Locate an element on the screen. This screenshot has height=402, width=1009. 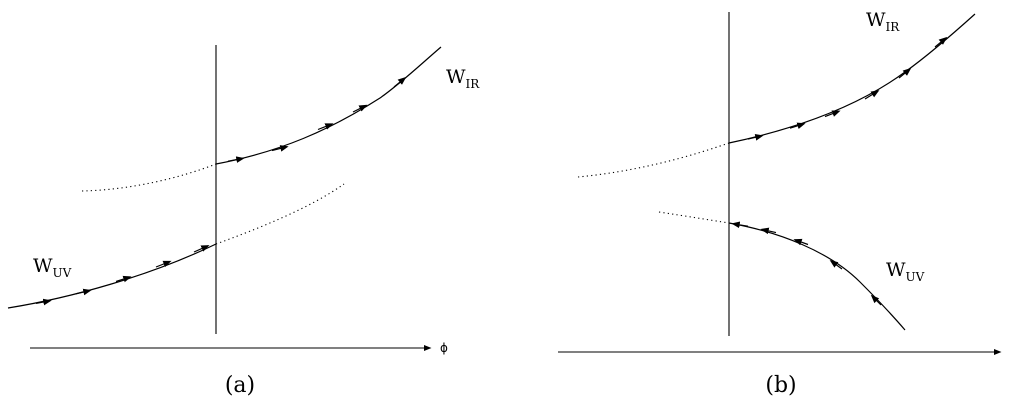
panel-b-uv-trajectory is located at coordinates (817, 276).